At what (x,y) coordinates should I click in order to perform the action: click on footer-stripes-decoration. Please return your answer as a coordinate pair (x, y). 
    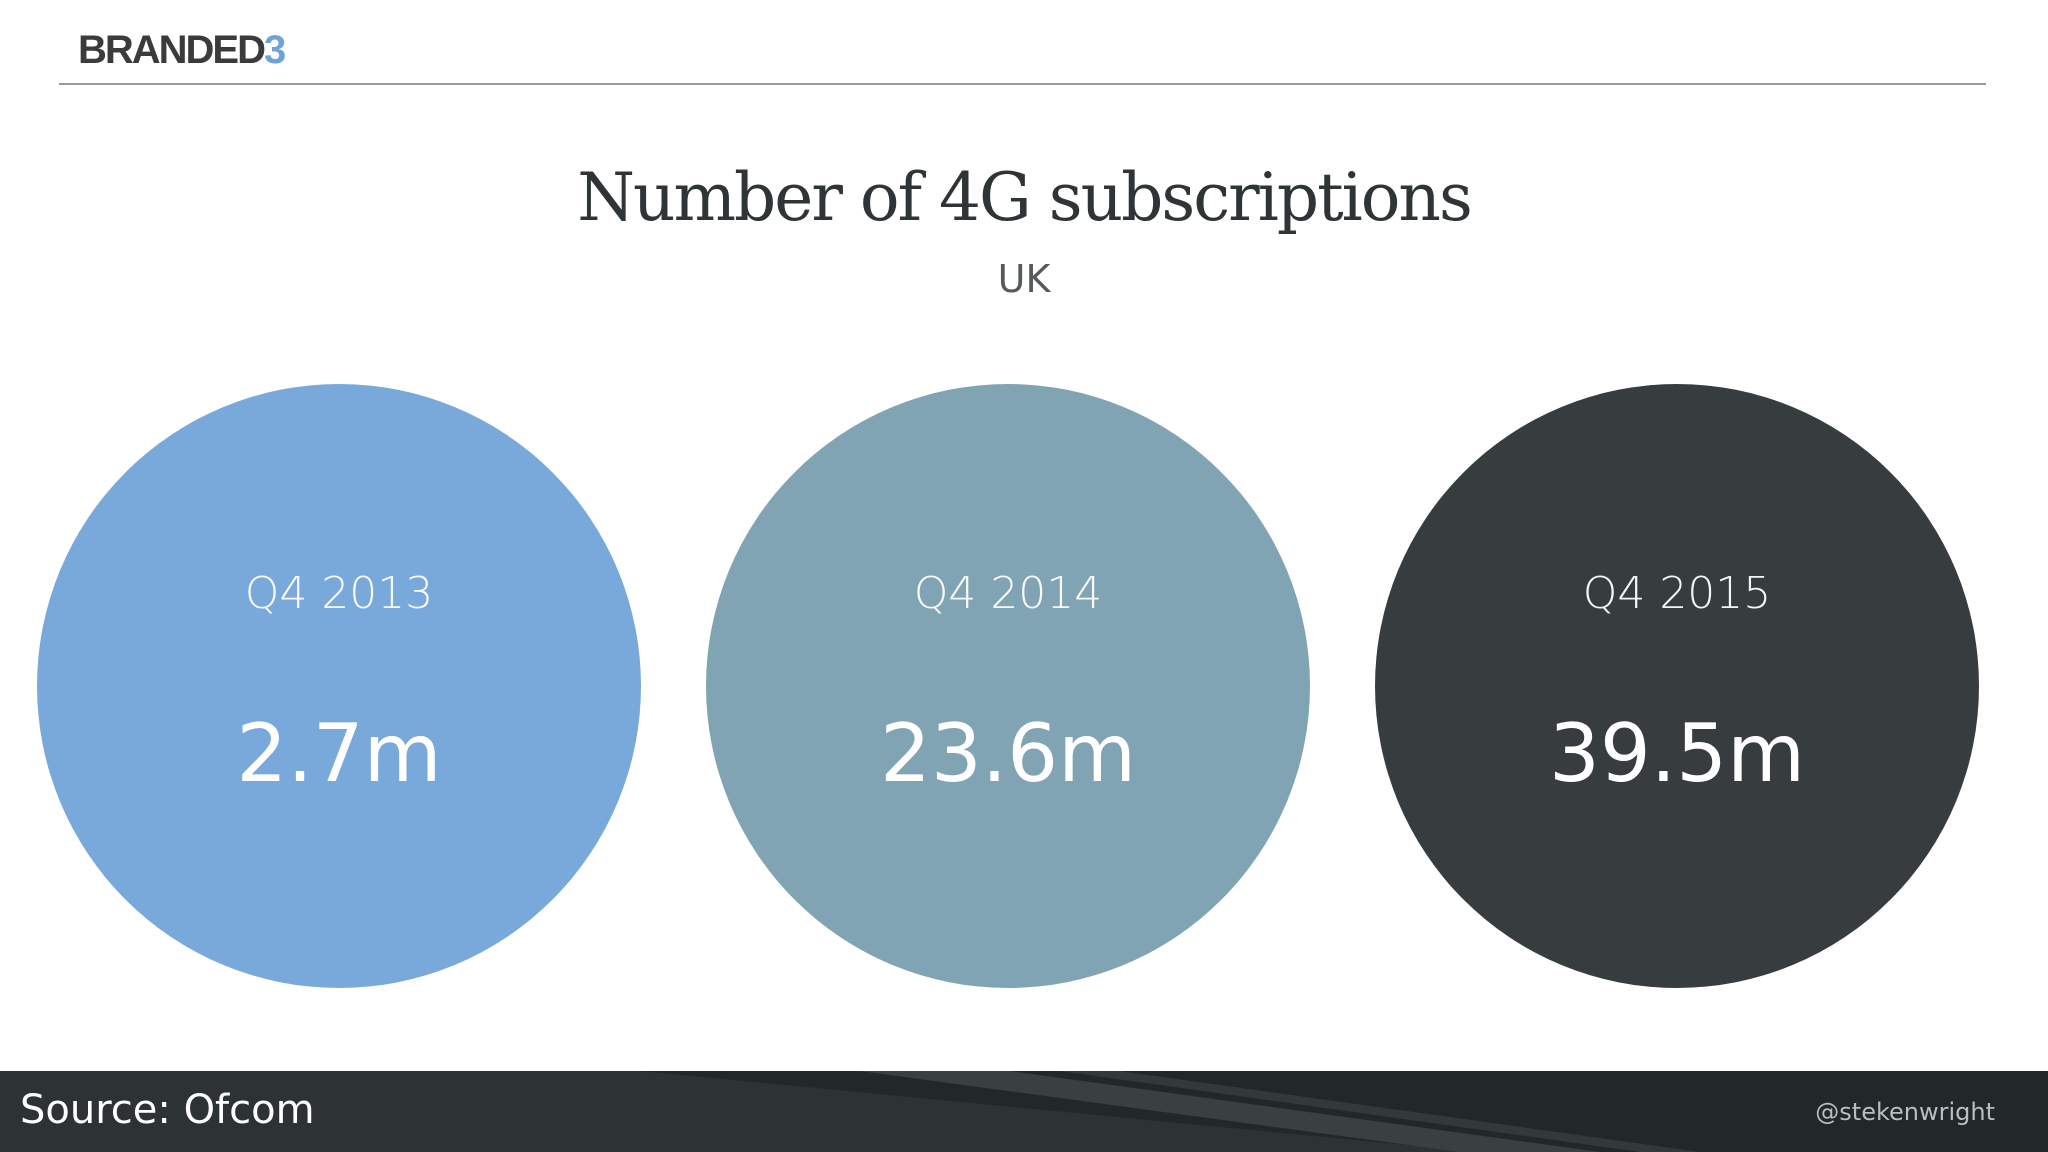
    Looking at the image, I should click on (1344, 1111).